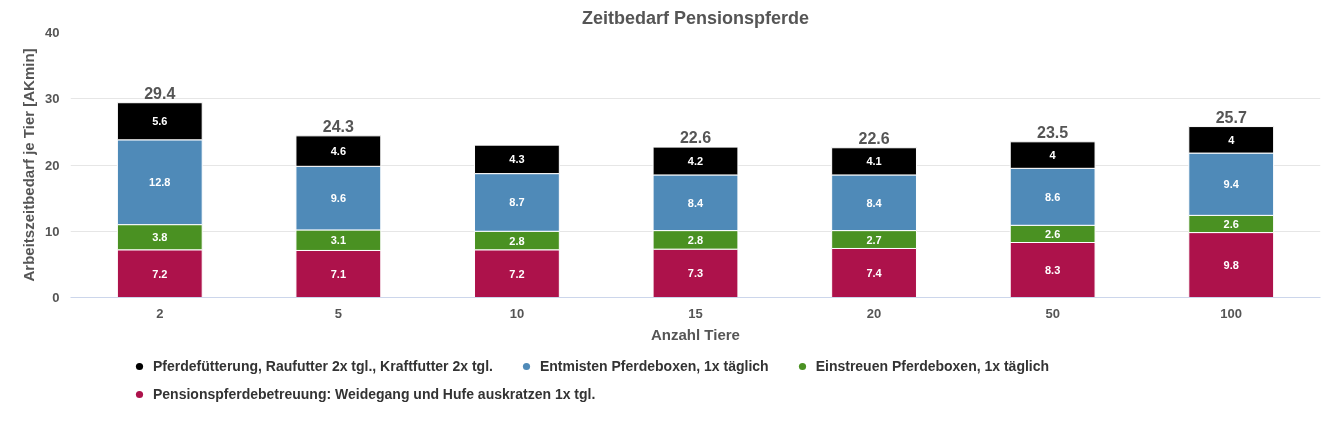  What do you see at coordinates (874, 161) in the screenshot?
I see `data-label: 4.1` at bounding box center [874, 161].